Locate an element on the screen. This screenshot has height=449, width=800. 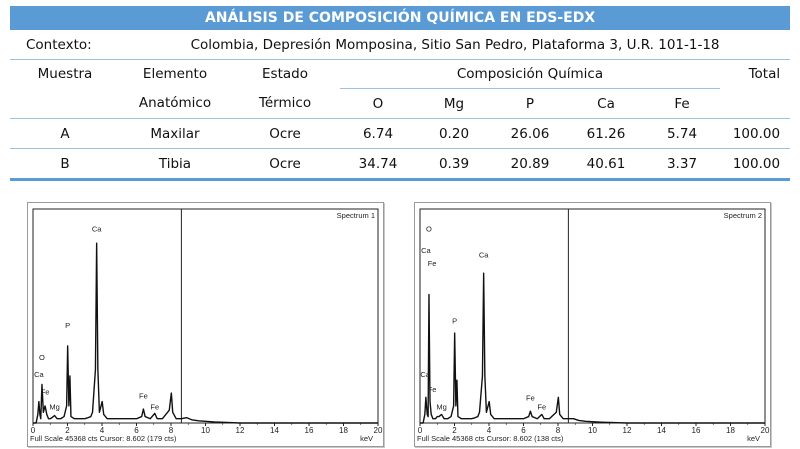
value-o: 6.74 is located at coordinates (378, 133).